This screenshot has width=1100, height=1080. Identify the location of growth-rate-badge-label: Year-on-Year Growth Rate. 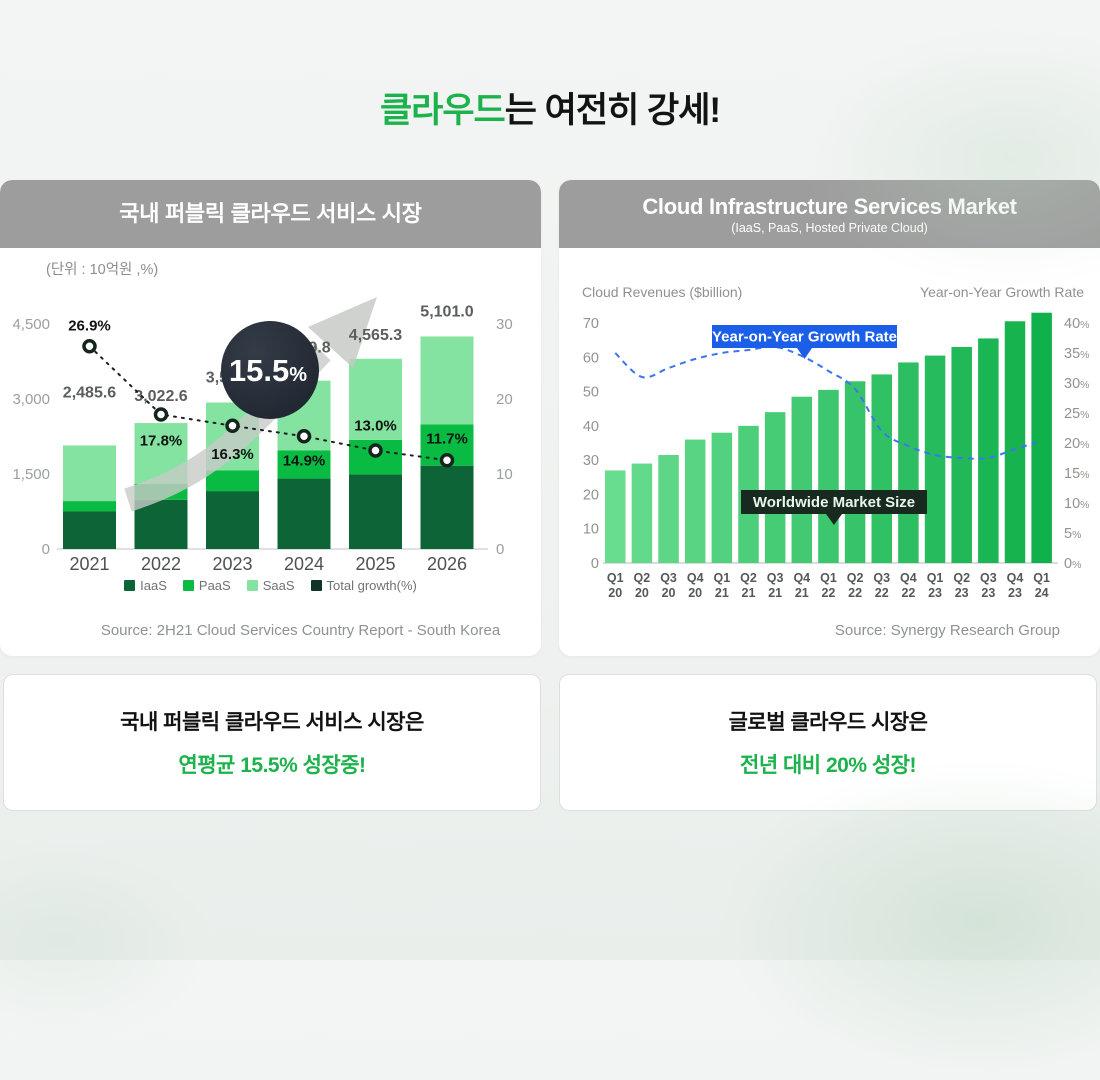
(804, 337).